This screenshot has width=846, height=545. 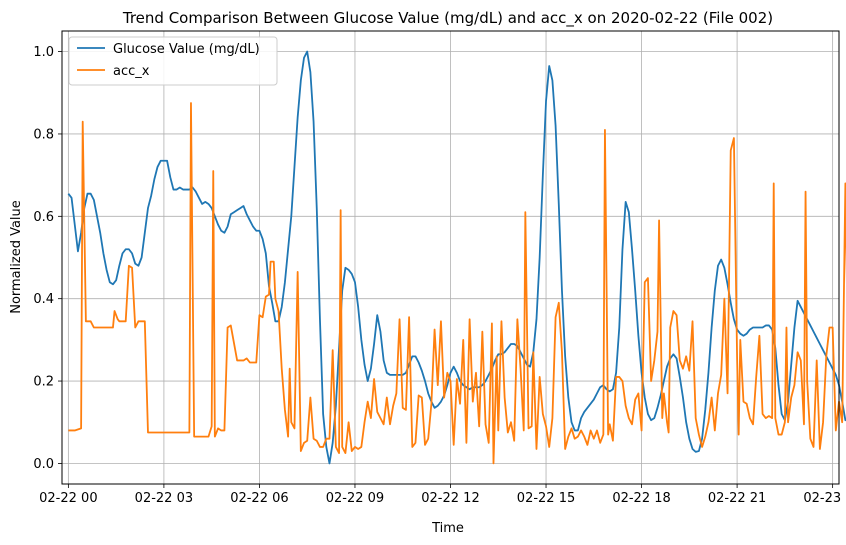 What do you see at coordinates (355, 498) in the screenshot?
I see `x-tick-label: 02-22 09` at bounding box center [355, 498].